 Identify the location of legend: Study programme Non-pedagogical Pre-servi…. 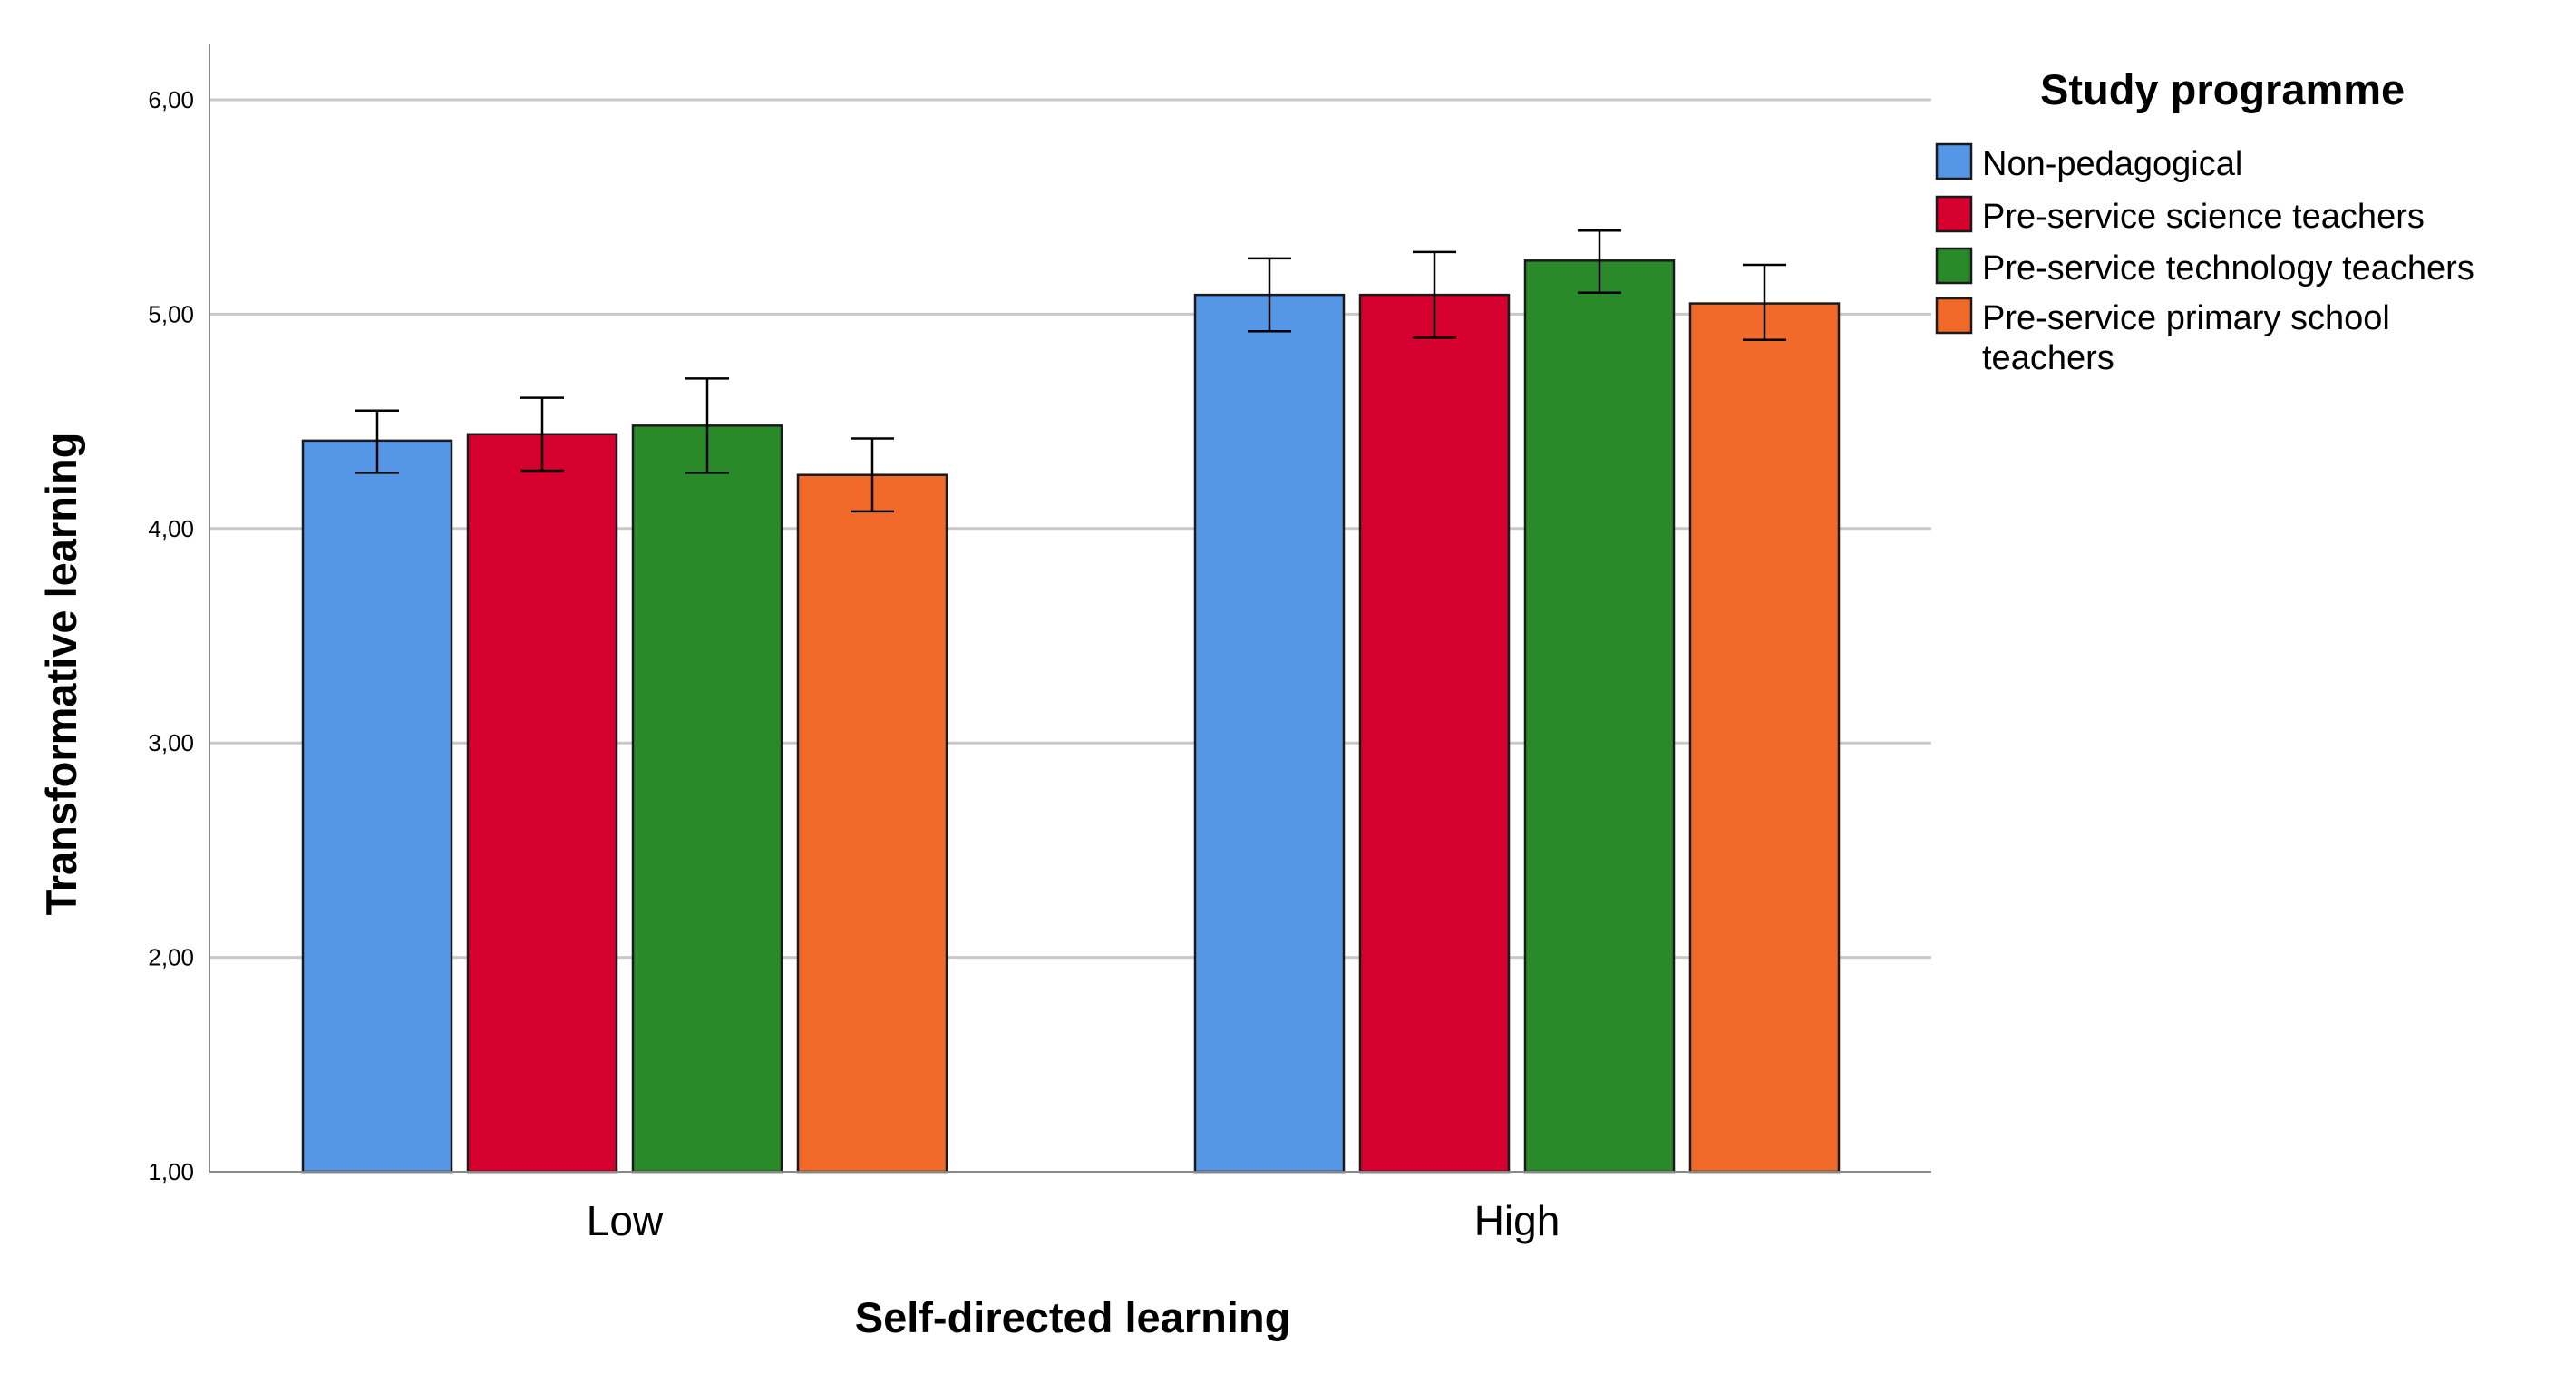
(2204, 221).